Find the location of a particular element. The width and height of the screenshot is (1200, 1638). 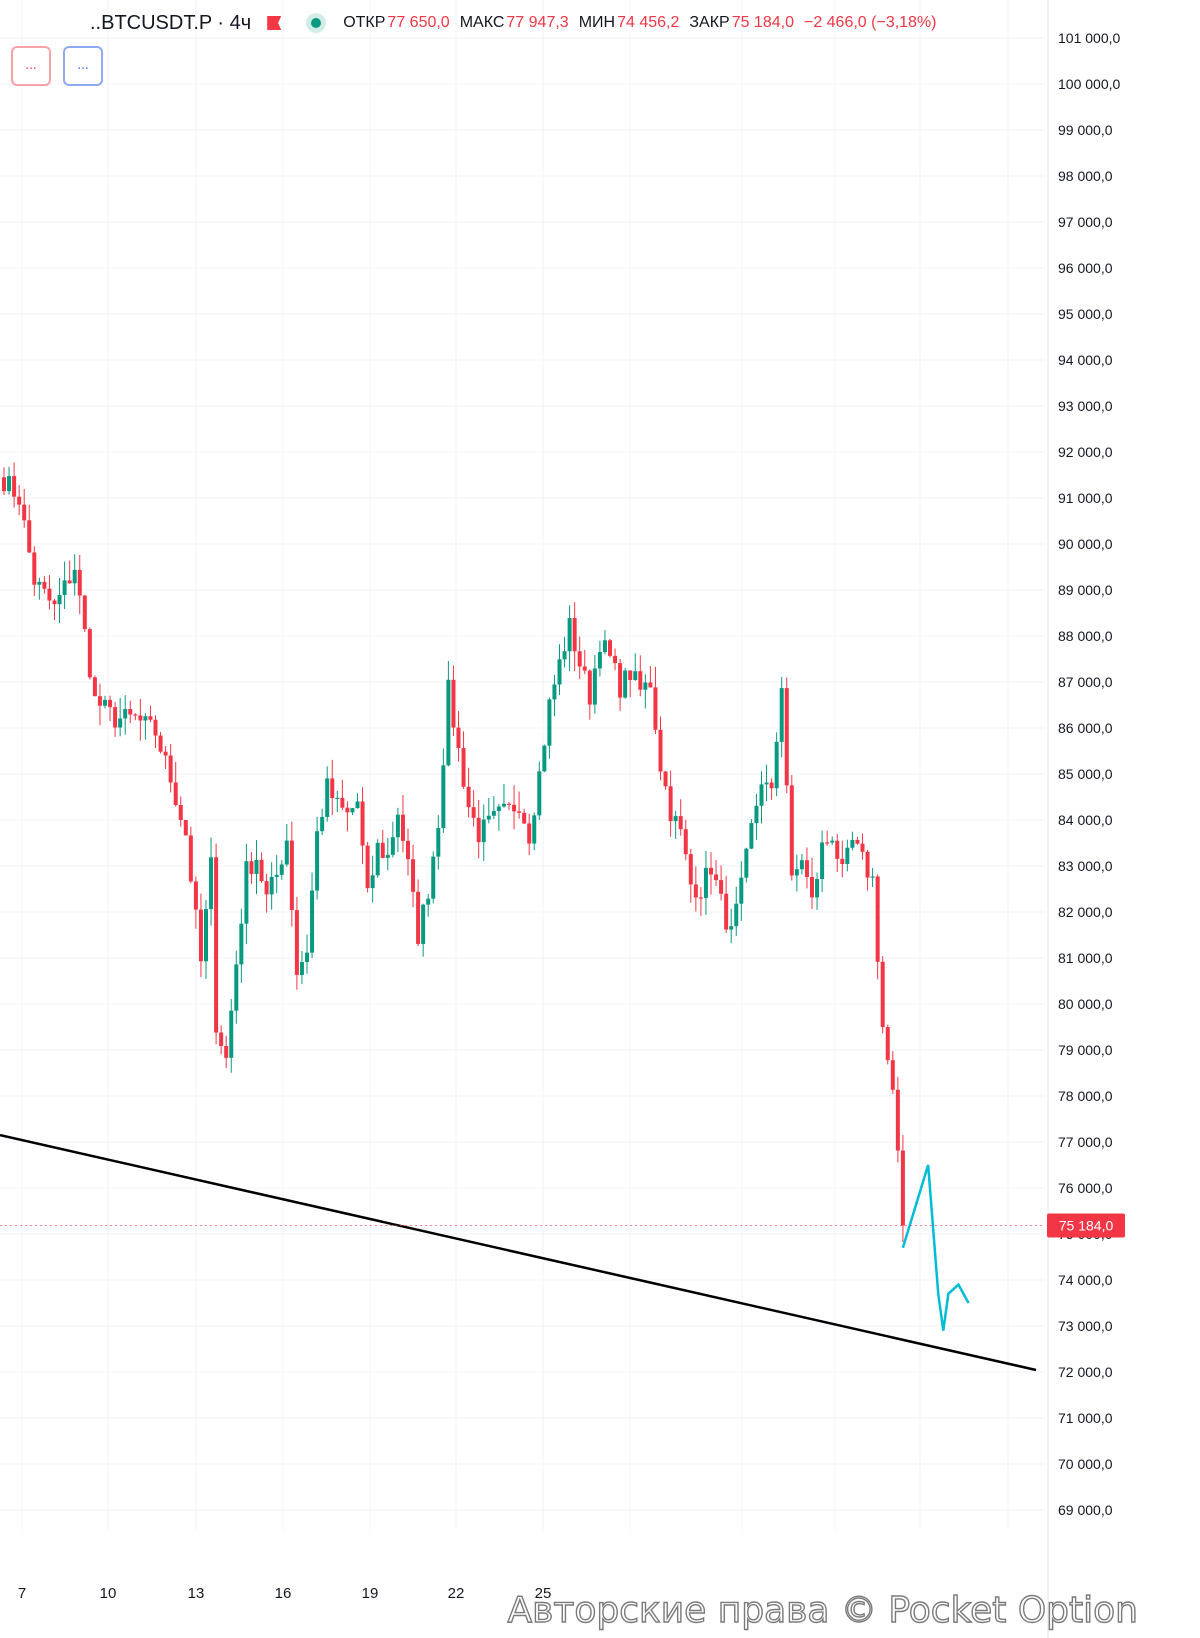

low-label: МИН is located at coordinates (597, 22).